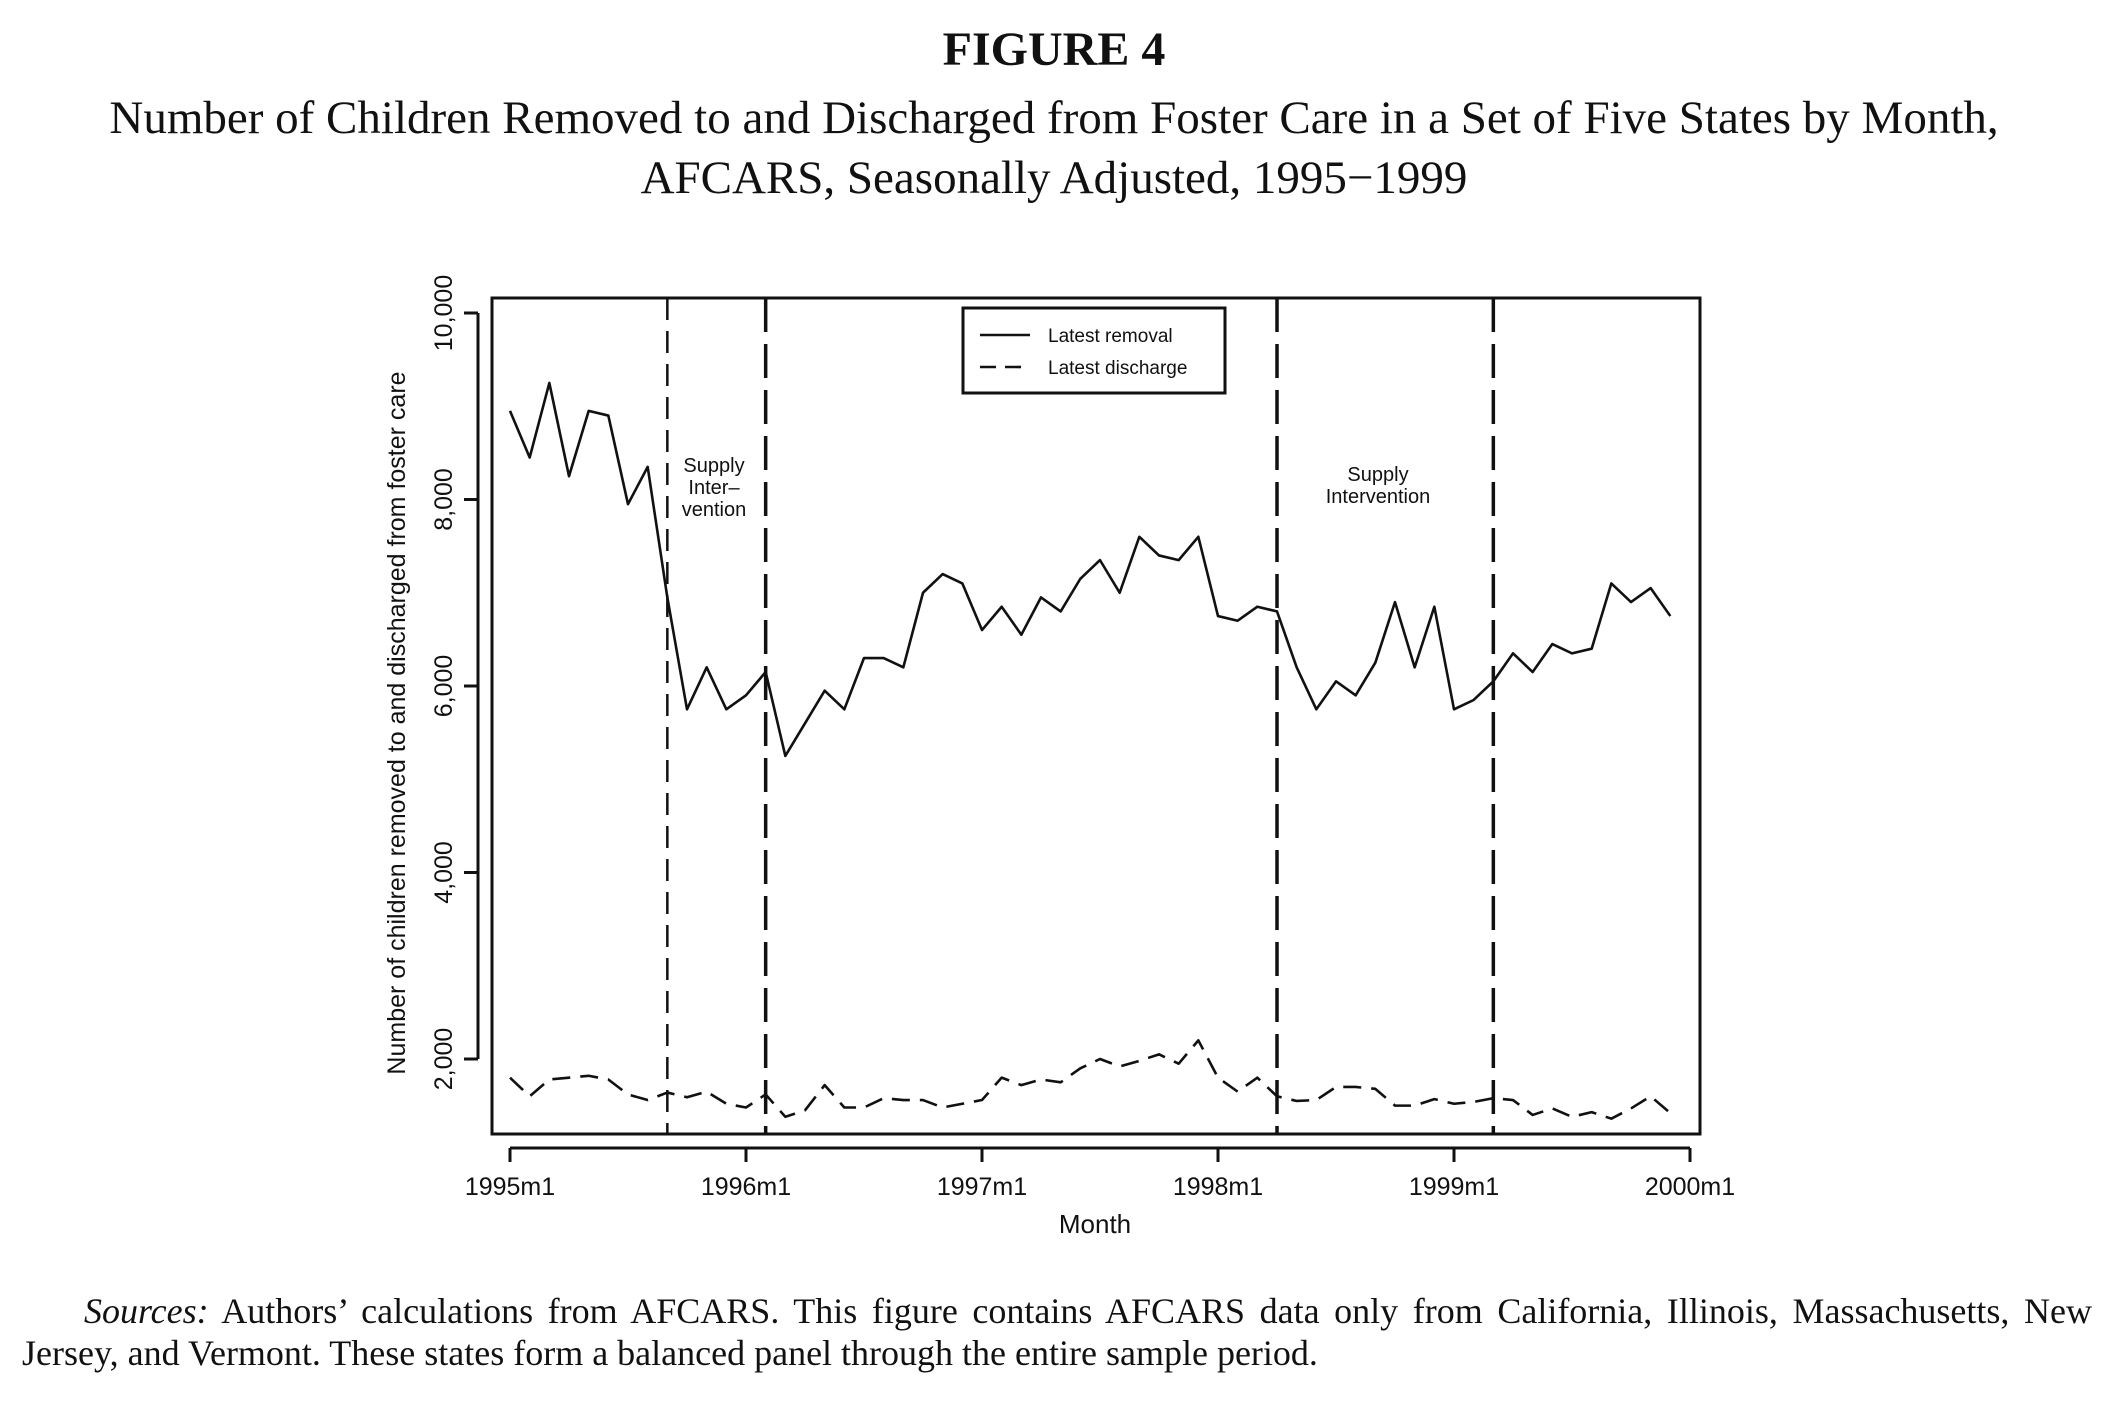  What do you see at coordinates (1110, 336) in the screenshot?
I see `legend-entry: Latest removal` at bounding box center [1110, 336].